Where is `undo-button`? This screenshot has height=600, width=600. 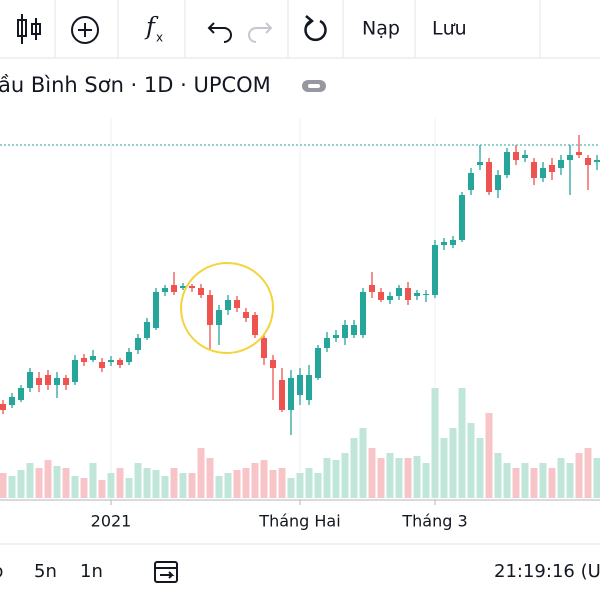 undo-button is located at coordinates (219, 32).